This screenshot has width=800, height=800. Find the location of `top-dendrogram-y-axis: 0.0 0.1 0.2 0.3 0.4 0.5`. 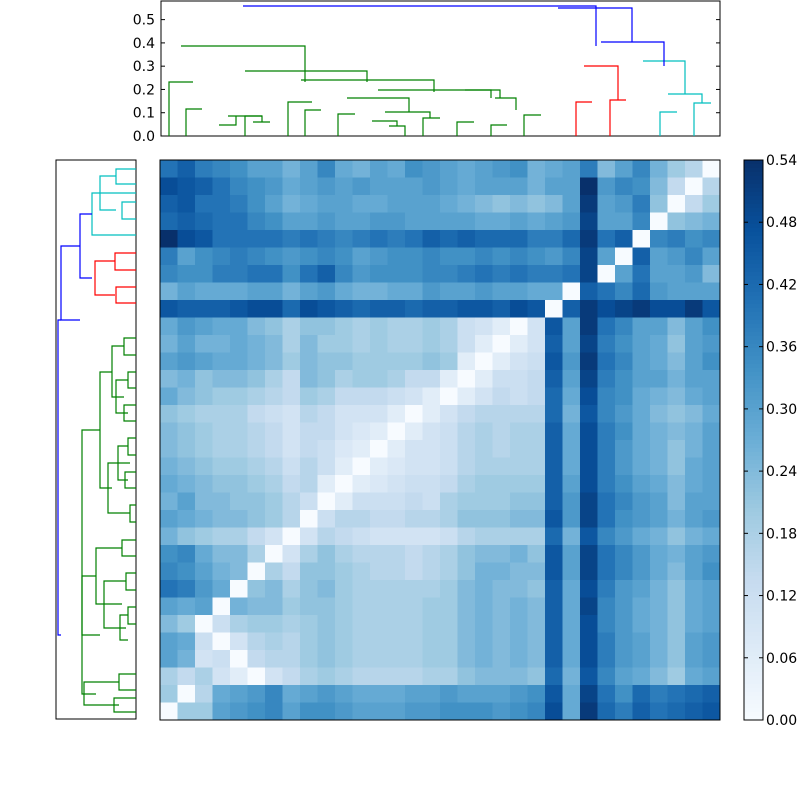

top-dendrogram-y-axis: 0.0 0.1 0.2 0.3 0.4 0.5 is located at coordinates (426, 79).